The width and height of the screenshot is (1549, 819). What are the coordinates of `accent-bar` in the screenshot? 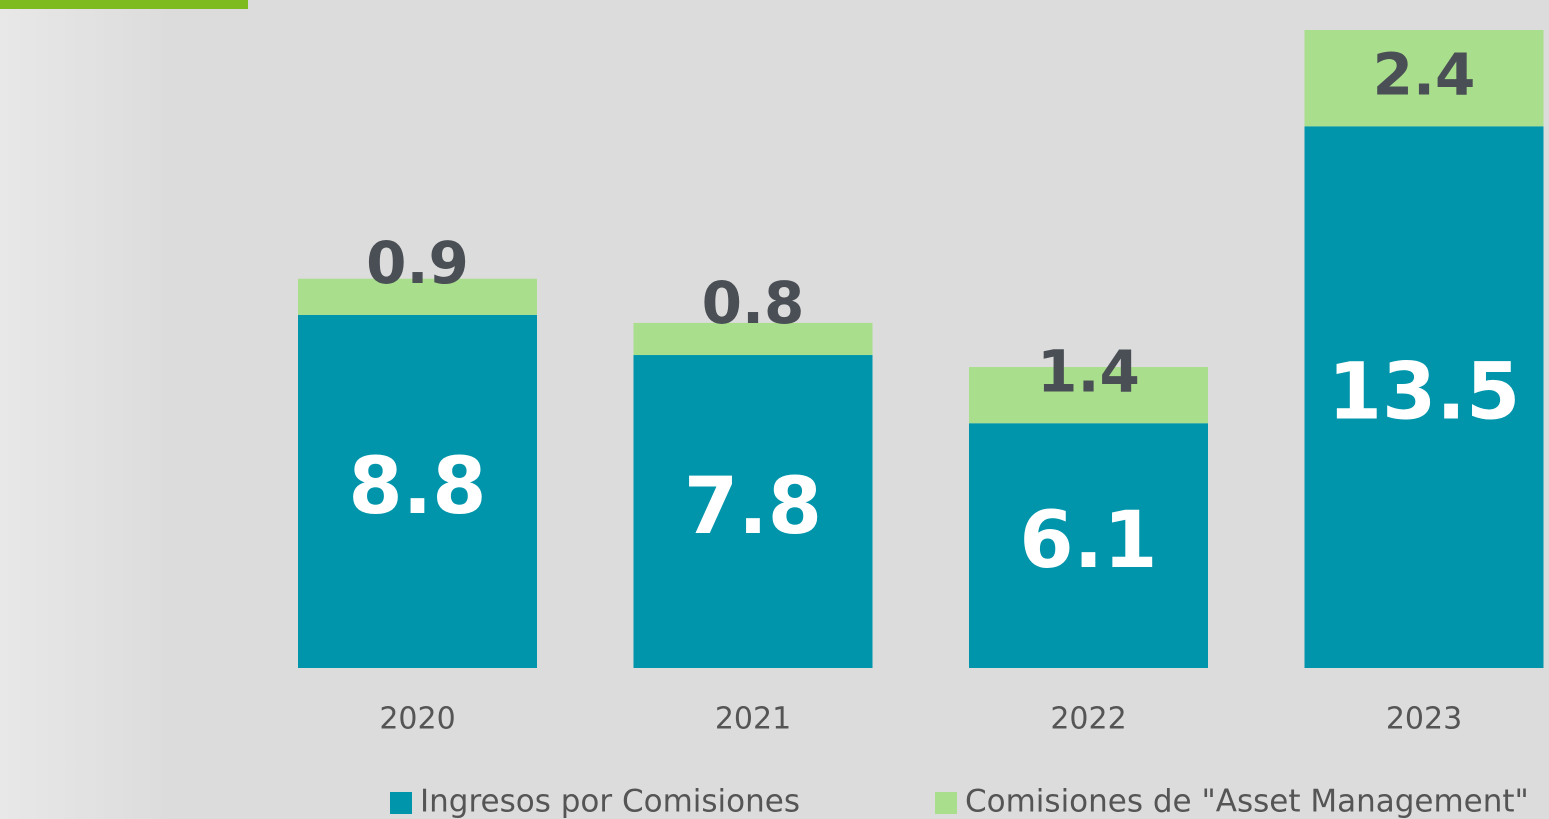 It's located at (124, 4).